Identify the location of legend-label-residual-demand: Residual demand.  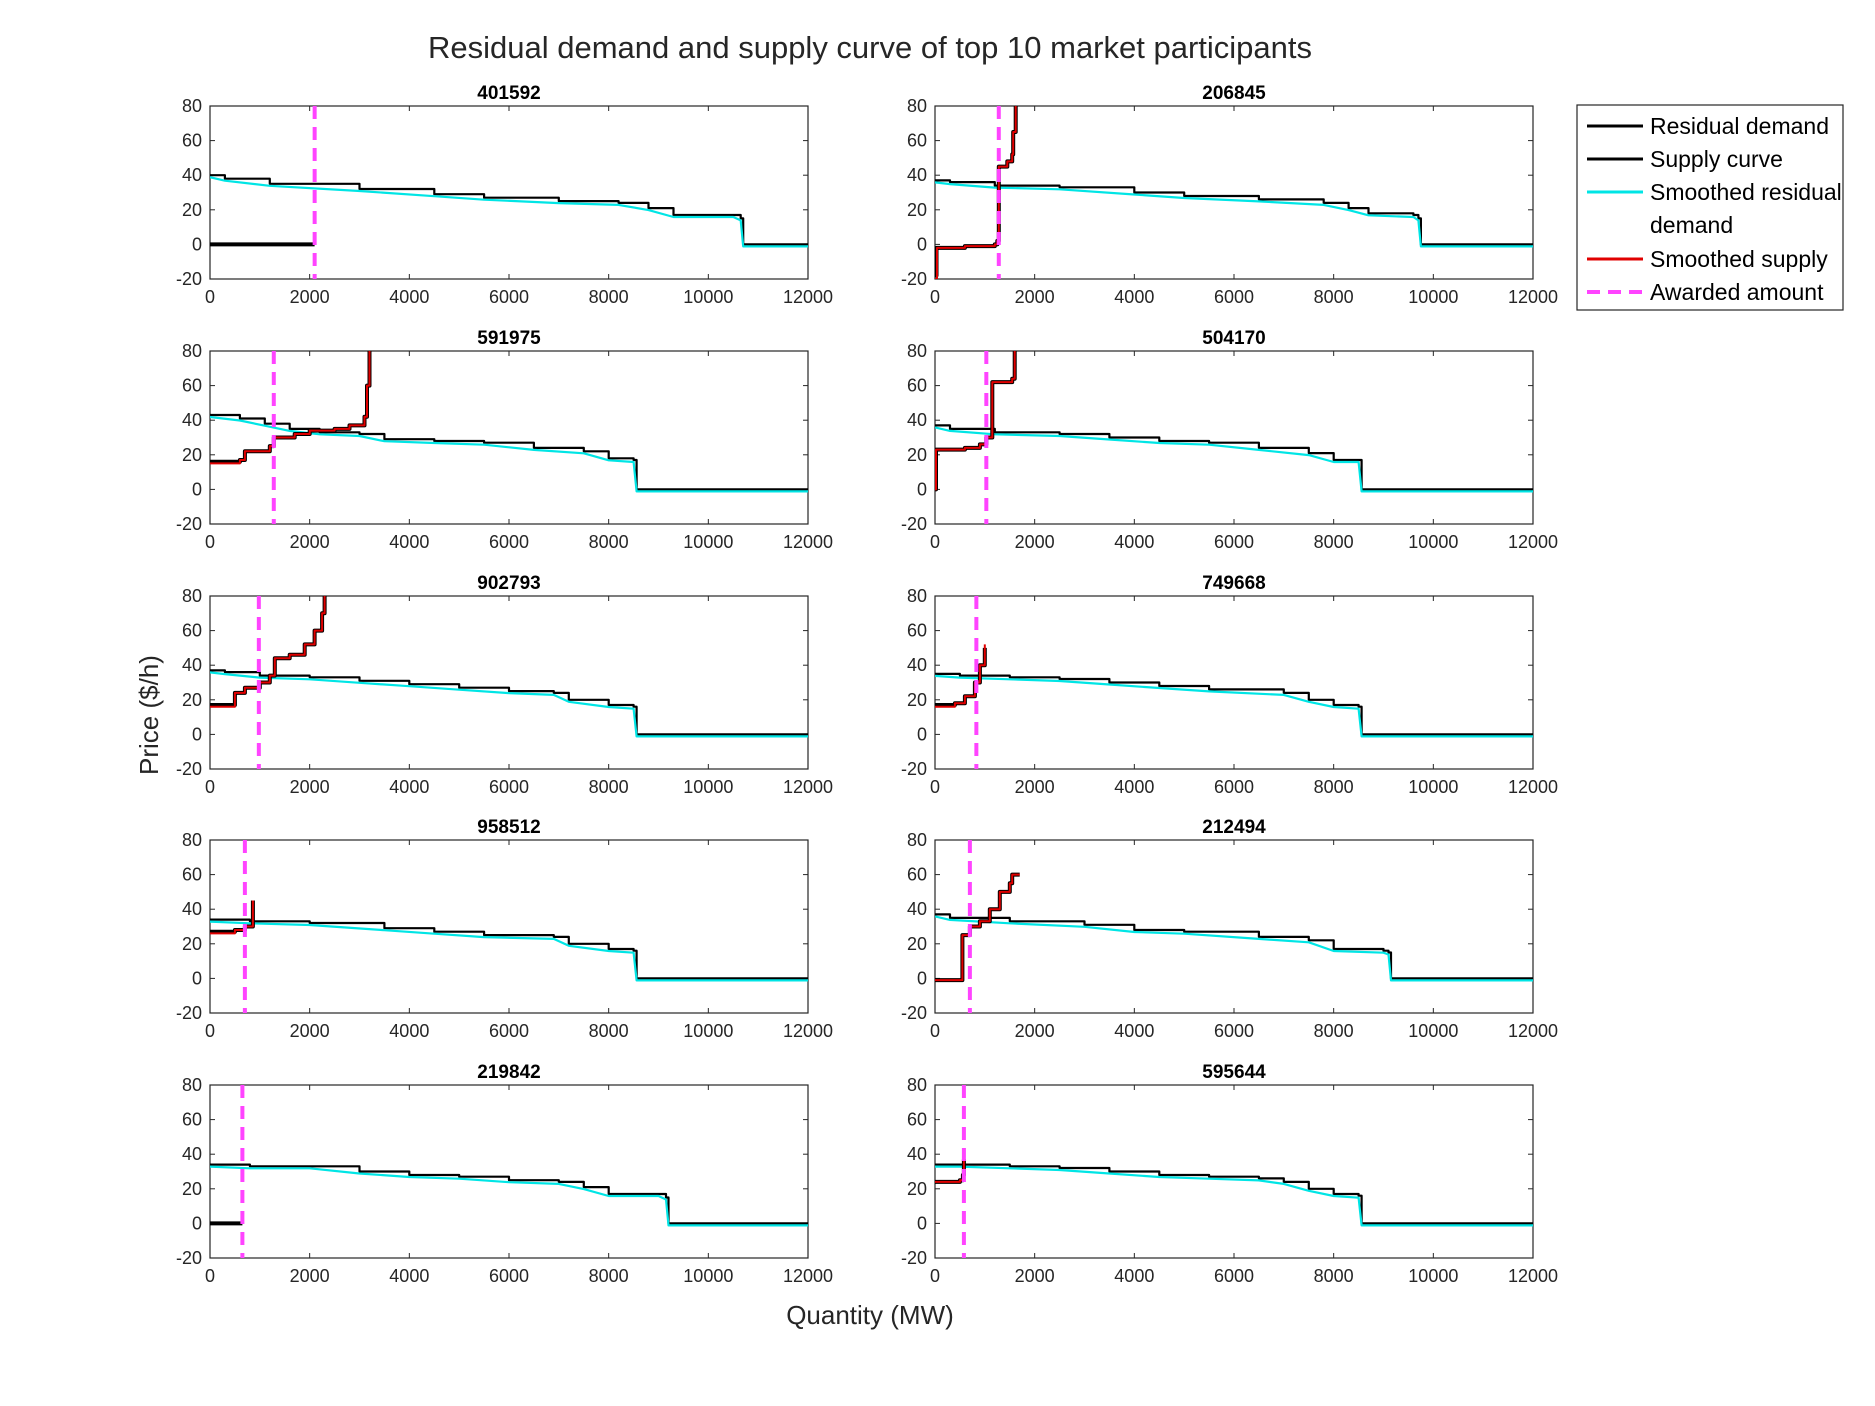
(1739, 126).